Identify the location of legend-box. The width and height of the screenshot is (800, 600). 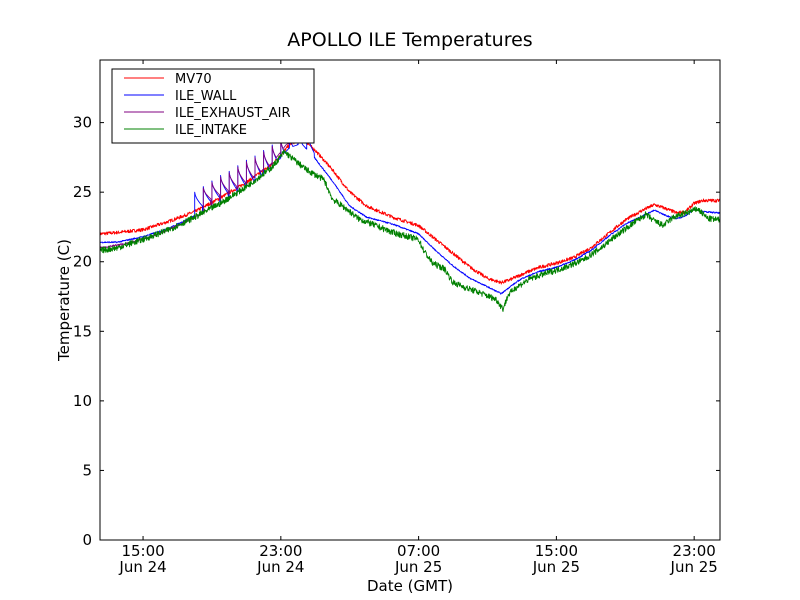
(213, 106).